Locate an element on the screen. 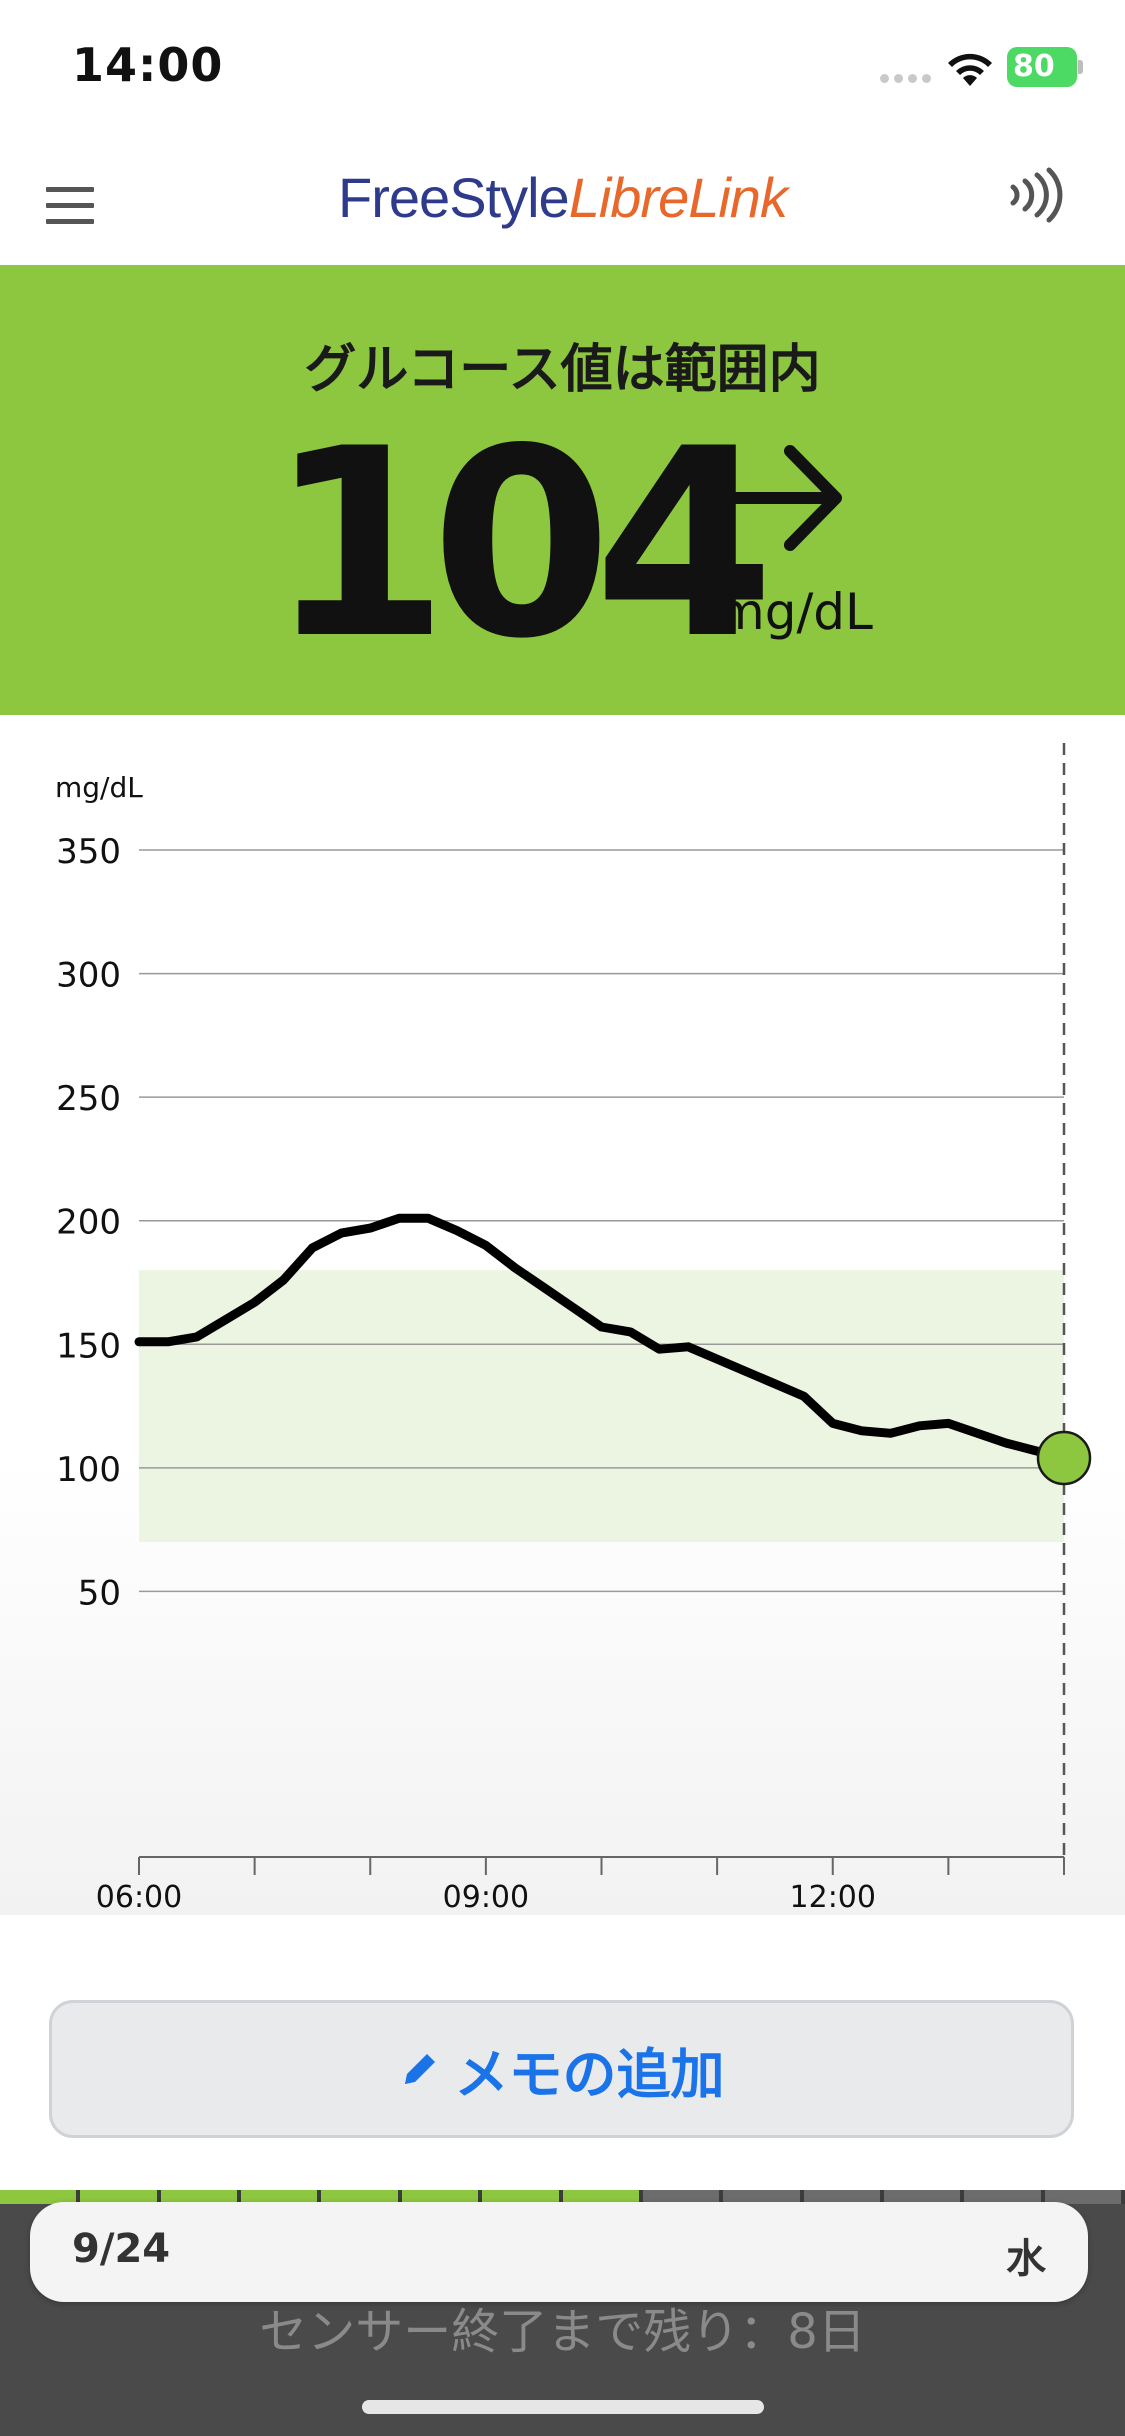 This screenshot has height=2436, width=1125. y-tick-label: 50 is located at coordinates (99, 1593).